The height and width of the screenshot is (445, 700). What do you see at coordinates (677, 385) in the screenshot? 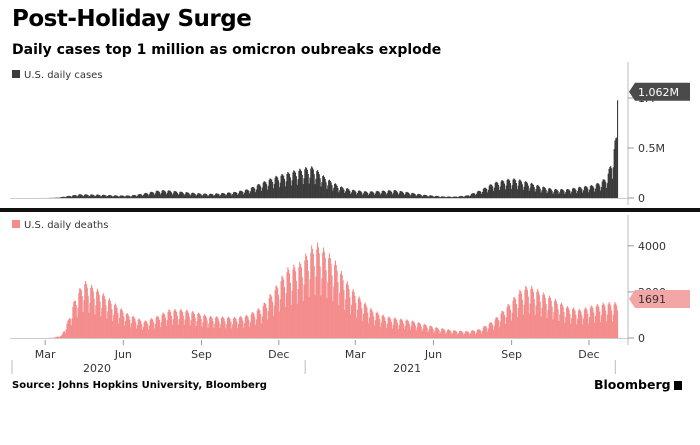
I see `brand-mark-icon` at bounding box center [677, 385].